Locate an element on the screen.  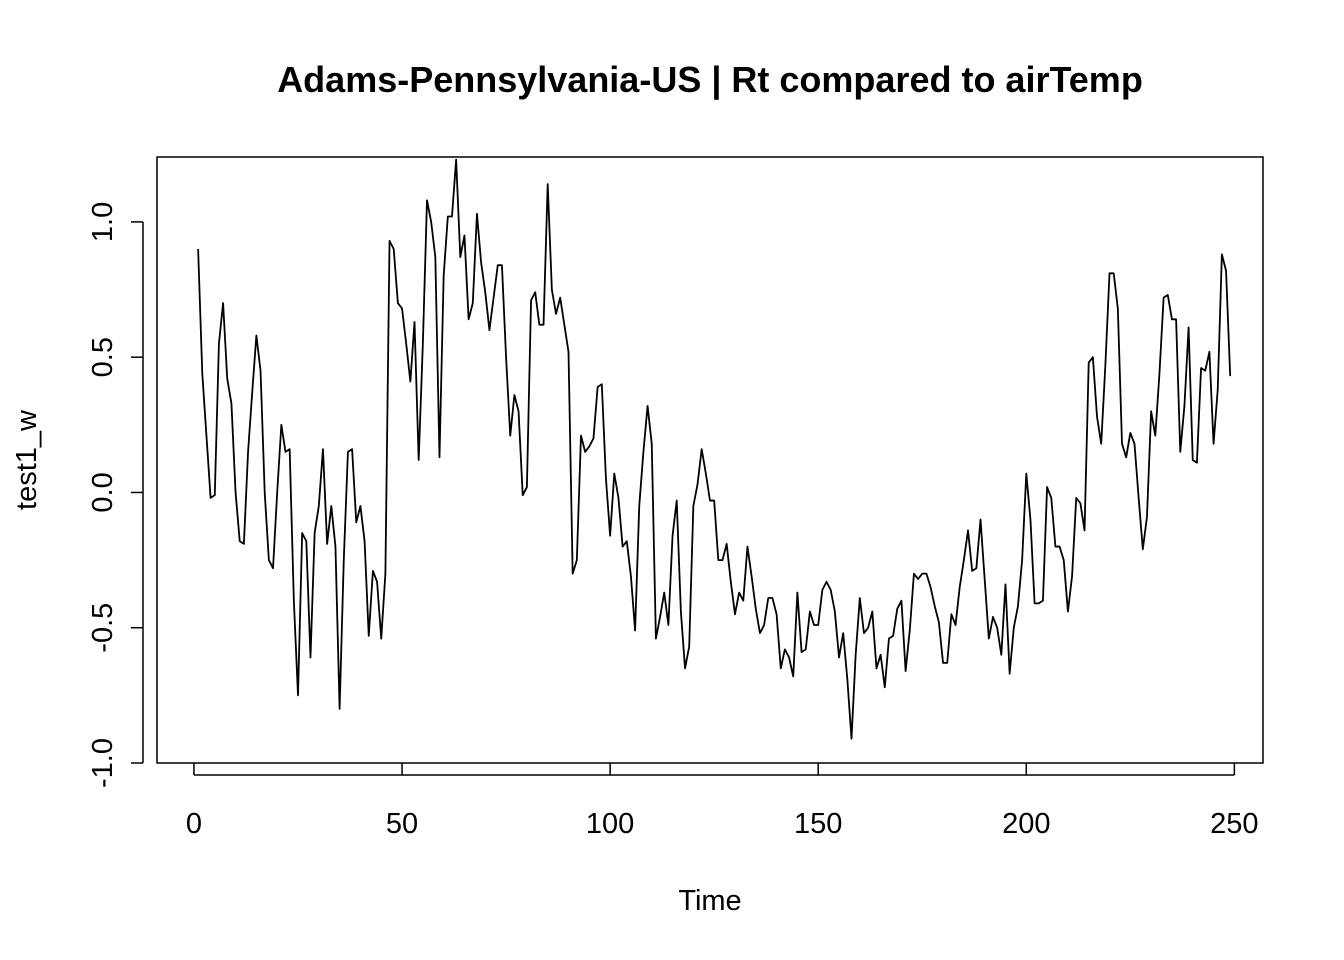
x-tick-label: 100 is located at coordinates (610, 824).